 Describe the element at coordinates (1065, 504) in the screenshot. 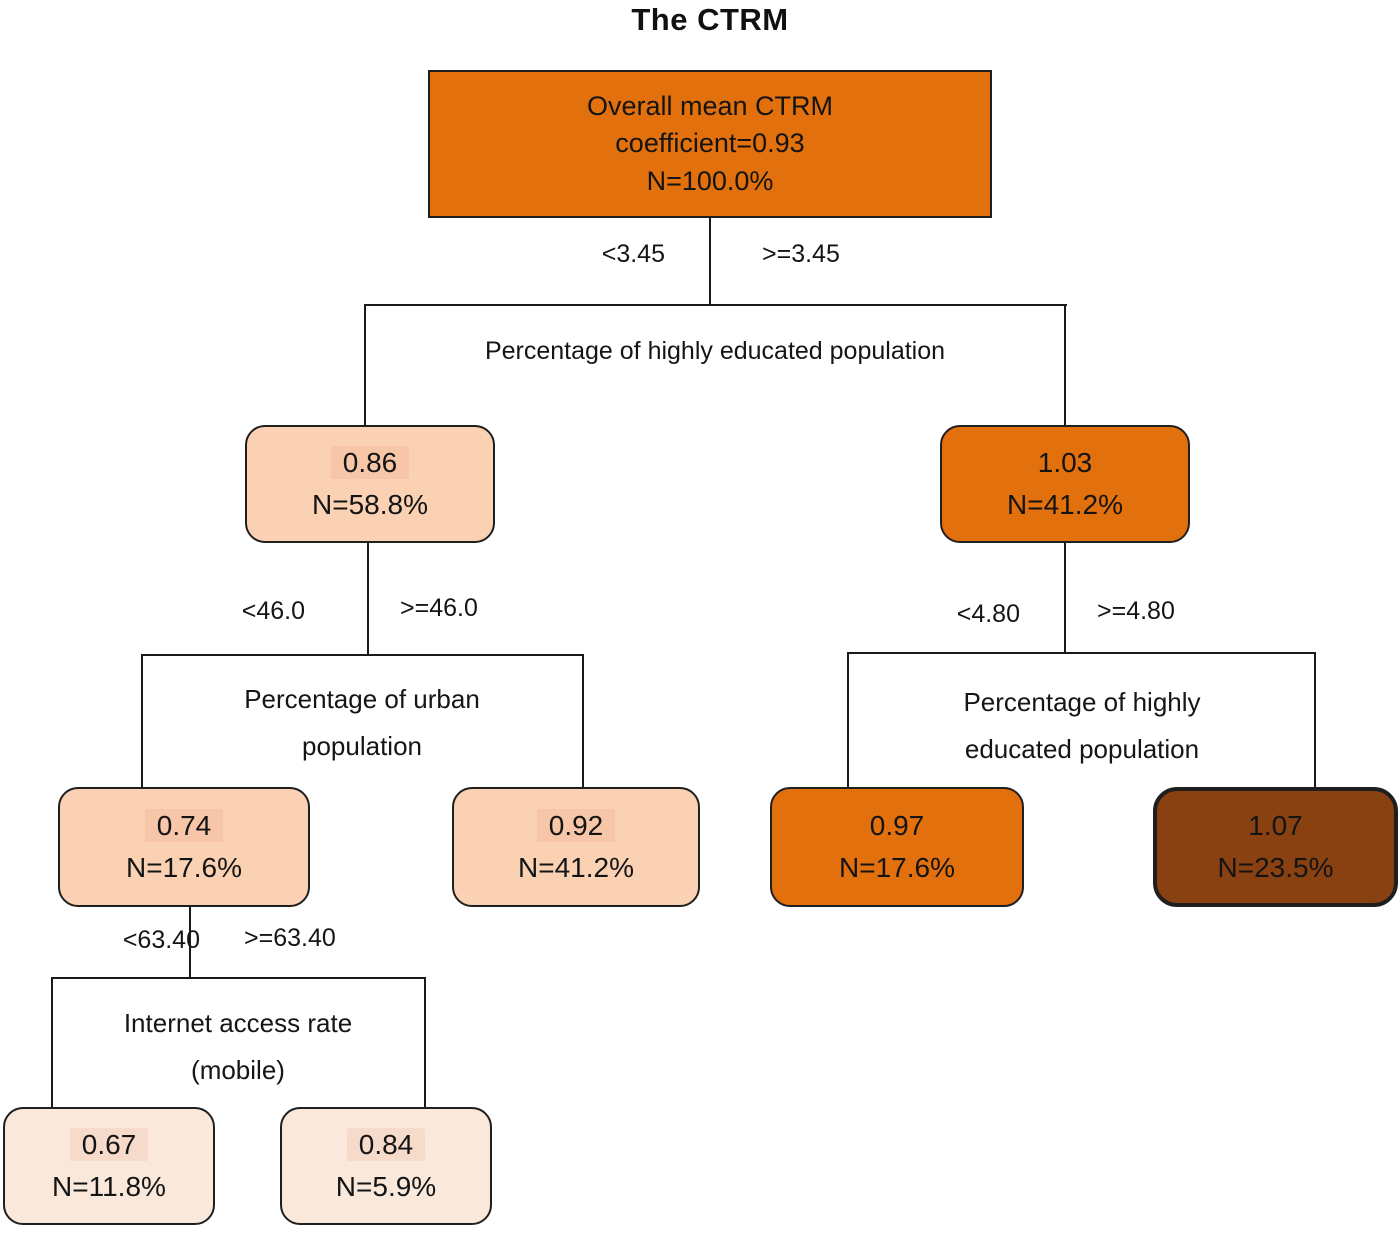

I see `node-1-03-n: N=41.2%` at that location.